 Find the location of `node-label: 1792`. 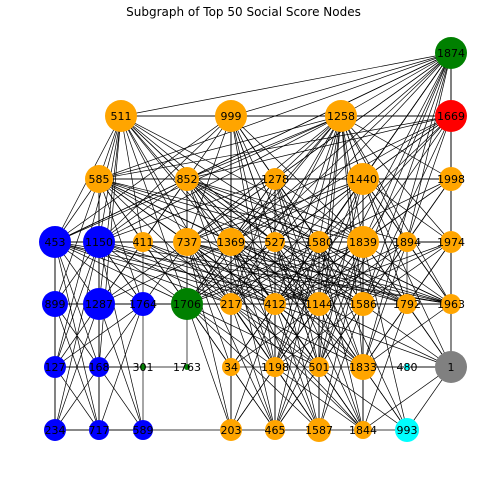

node-label: 1792 is located at coordinates (407, 304).